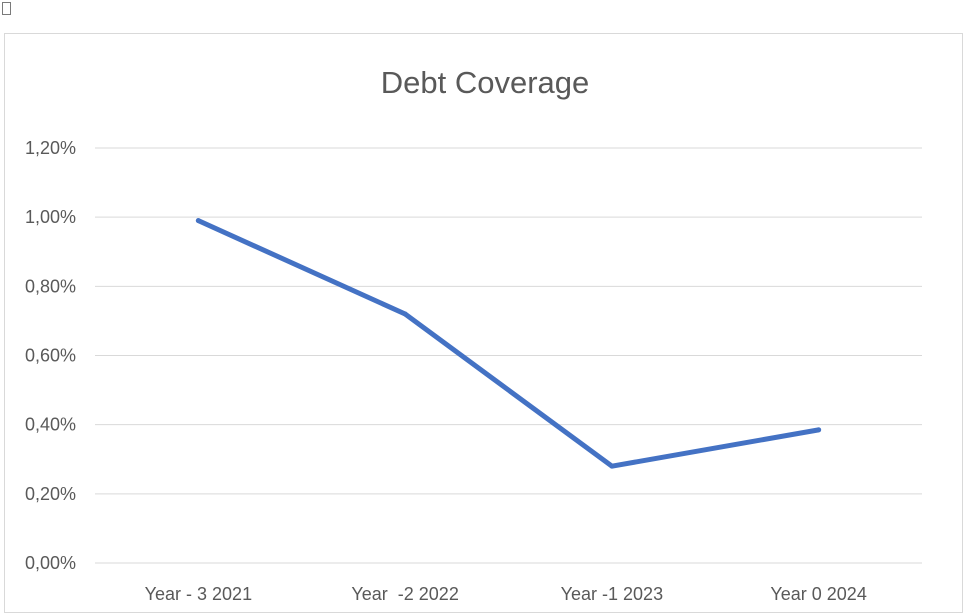  What do you see at coordinates (818, 594) in the screenshot?
I see `x-tick-label: Year 0 2024` at bounding box center [818, 594].